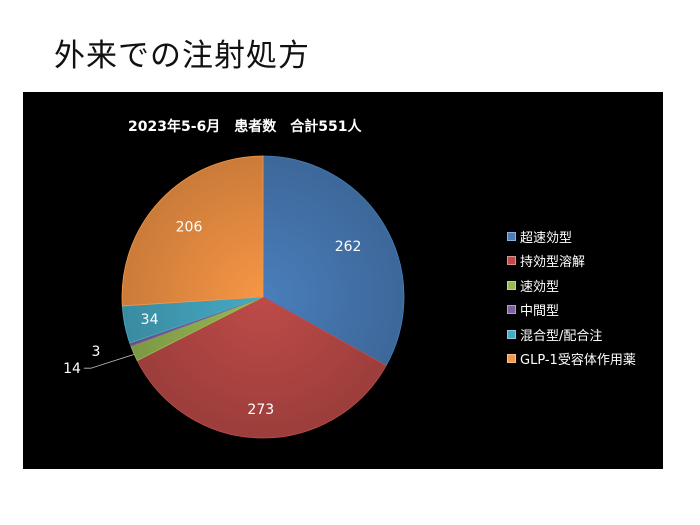 The image size is (700, 525). Describe the element at coordinates (571, 285) in the screenshot. I see `legend-item-2: 速効型` at that location.